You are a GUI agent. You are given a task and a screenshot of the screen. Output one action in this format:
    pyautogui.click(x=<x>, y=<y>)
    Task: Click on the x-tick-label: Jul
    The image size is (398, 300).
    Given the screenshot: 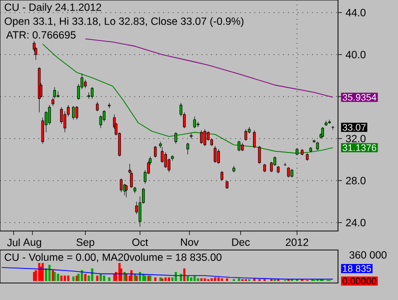 What is the action you would take?
    pyautogui.click(x=13, y=242)
    